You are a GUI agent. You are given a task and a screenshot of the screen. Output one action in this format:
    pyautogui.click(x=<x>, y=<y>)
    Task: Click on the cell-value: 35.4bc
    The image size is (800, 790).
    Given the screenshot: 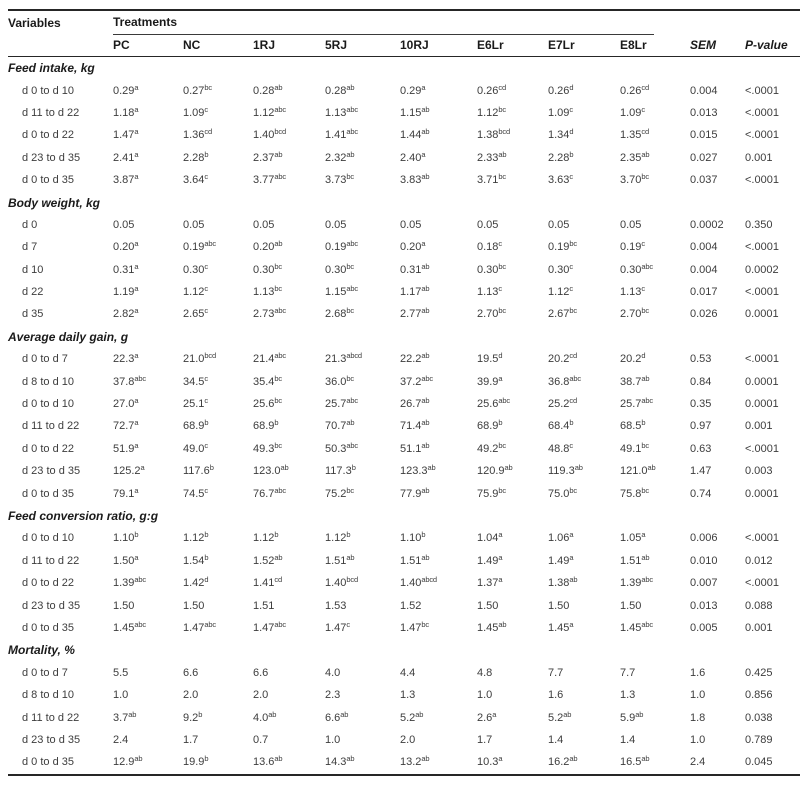 What is the action you would take?
    pyautogui.click(x=267, y=380)
    